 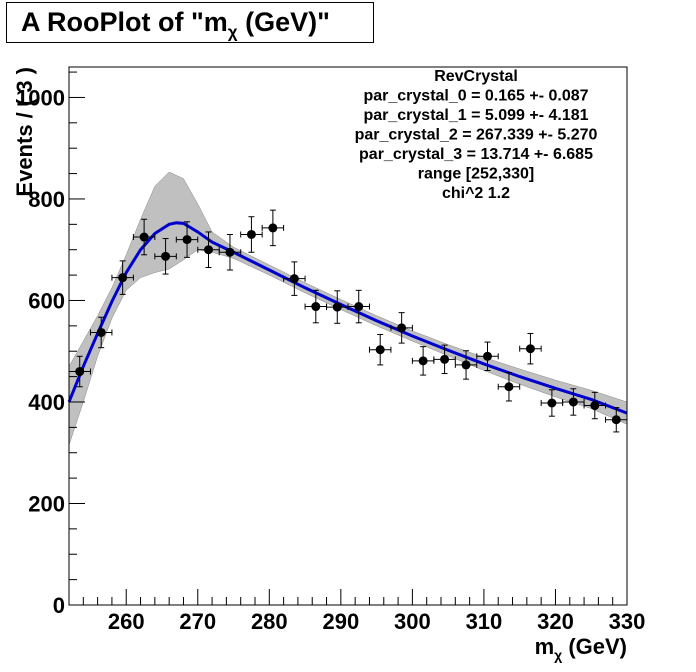 What do you see at coordinates (269, 621) in the screenshot?
I see `x-tick-label: 280` at bounding box center [269, 621].